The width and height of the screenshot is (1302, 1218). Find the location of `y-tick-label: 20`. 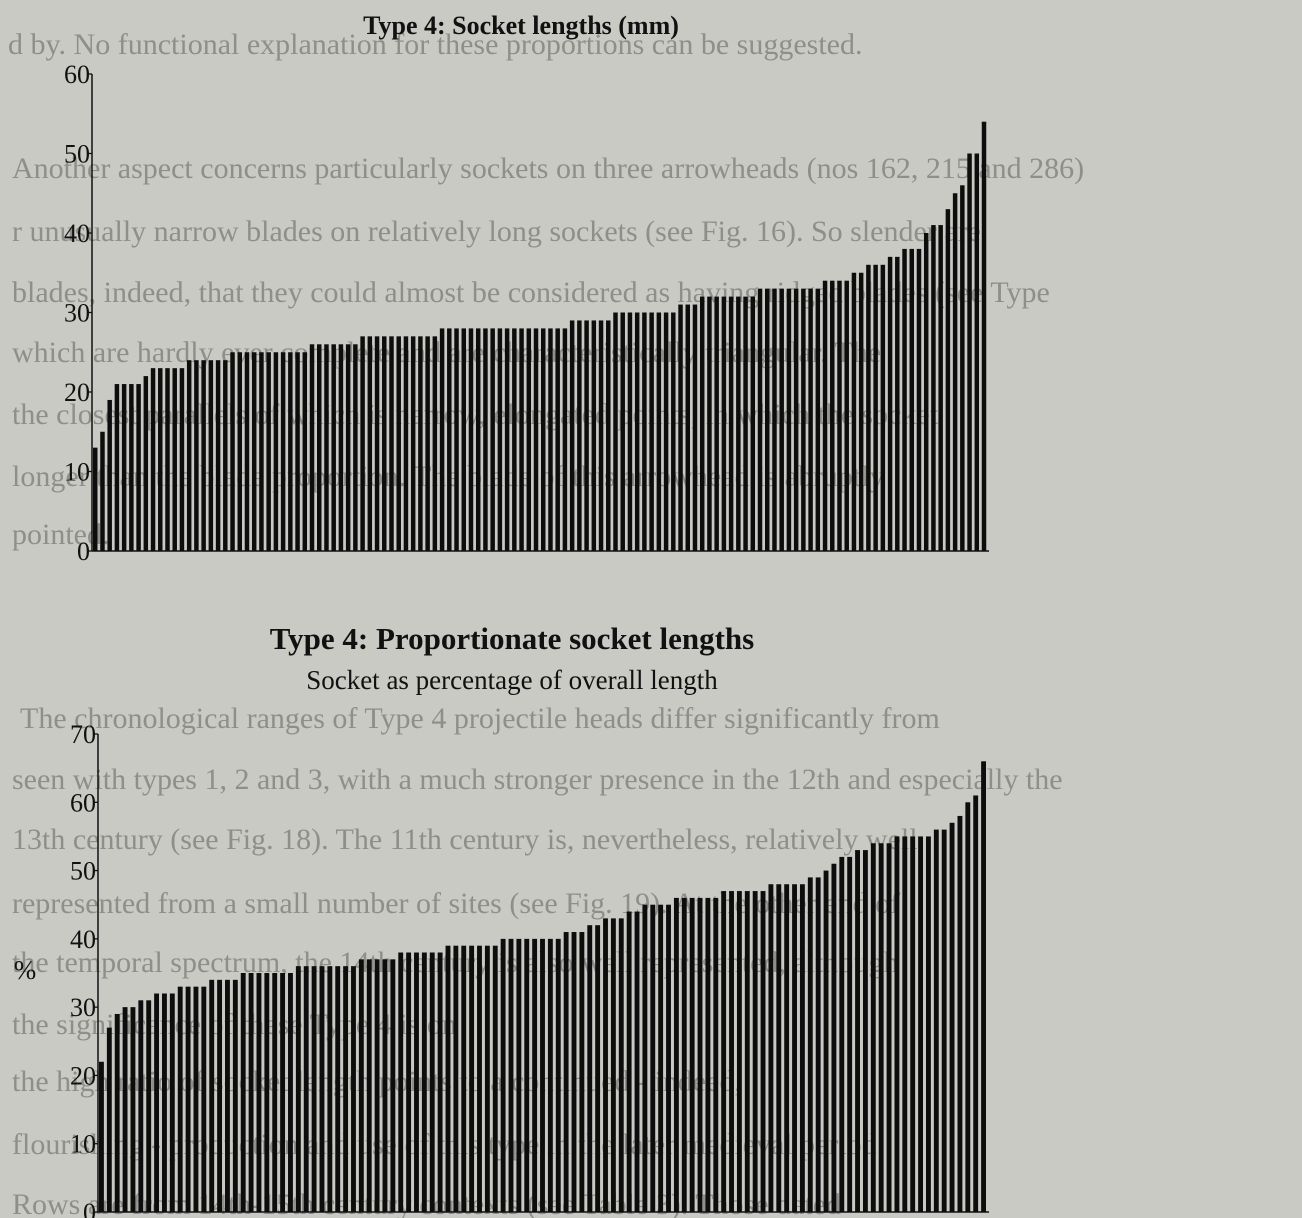

y-tick-label: 20 is located at coordinates (83, 1075).